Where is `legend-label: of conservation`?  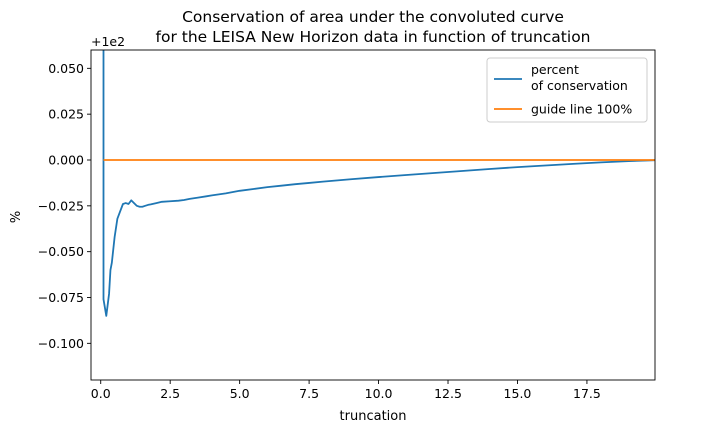
legend-label: of conservation is located at coordinates (579, 85).